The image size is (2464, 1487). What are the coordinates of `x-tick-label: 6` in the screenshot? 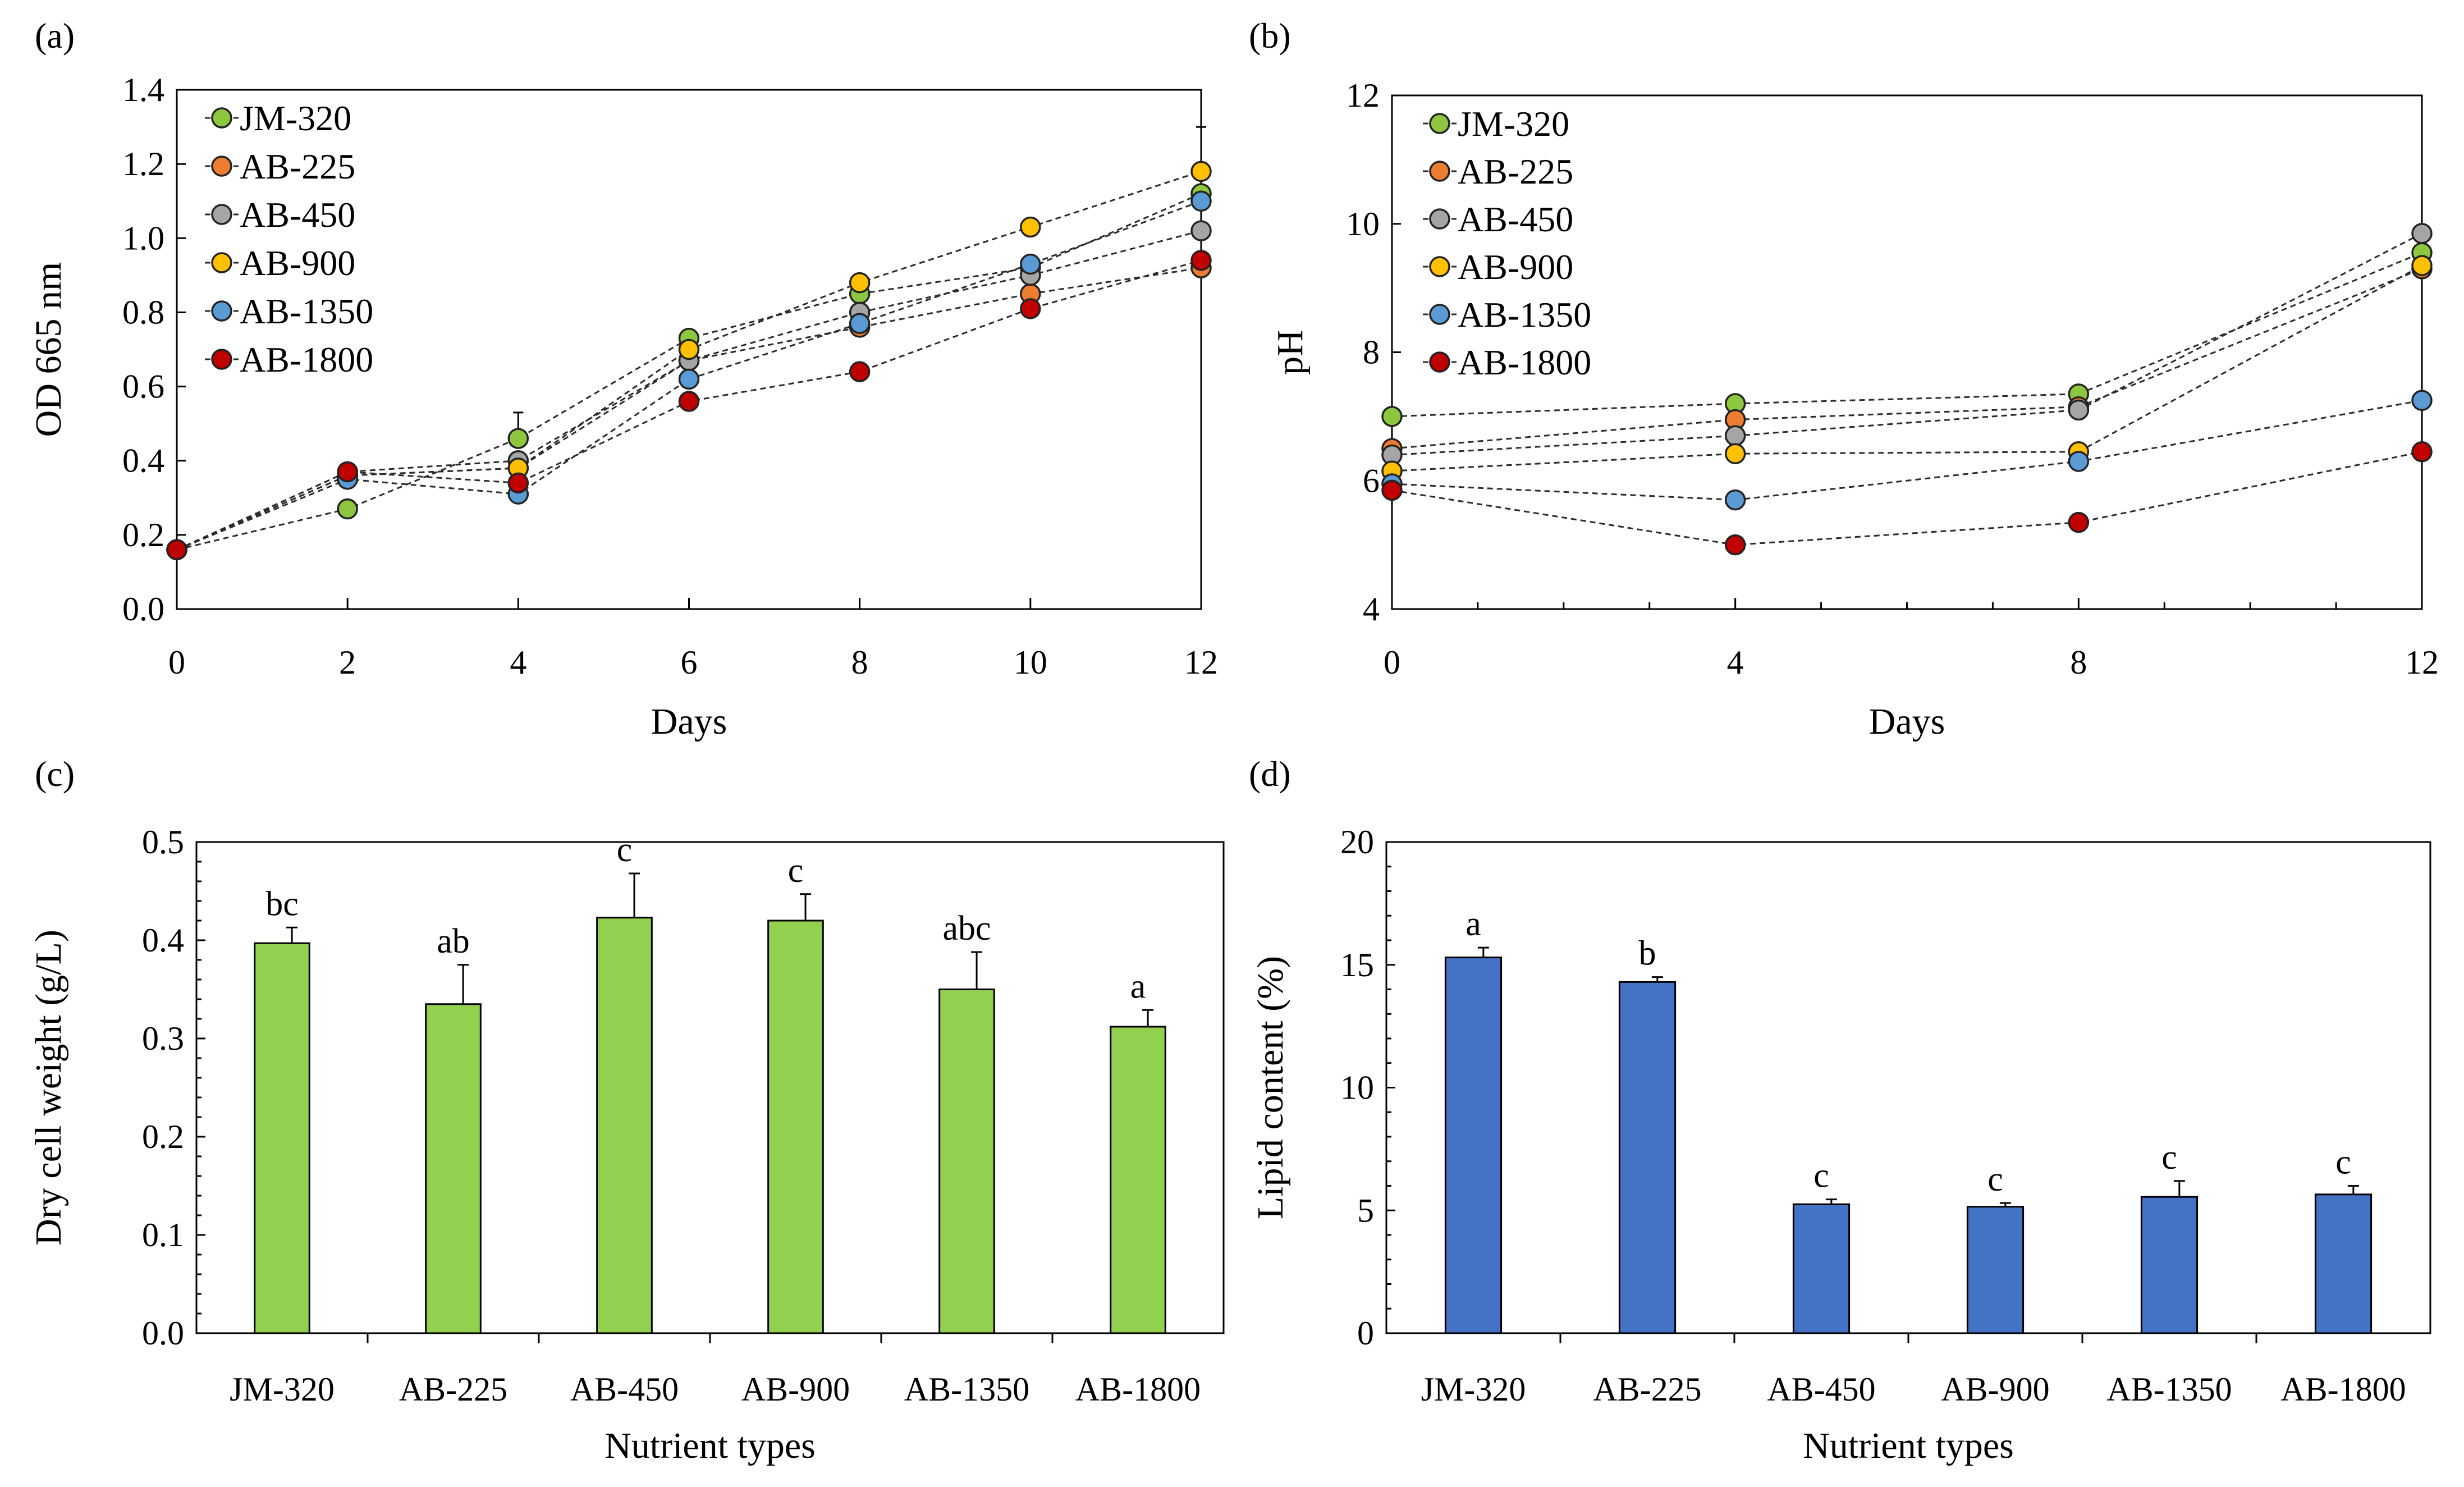 It's located at (689, 662).